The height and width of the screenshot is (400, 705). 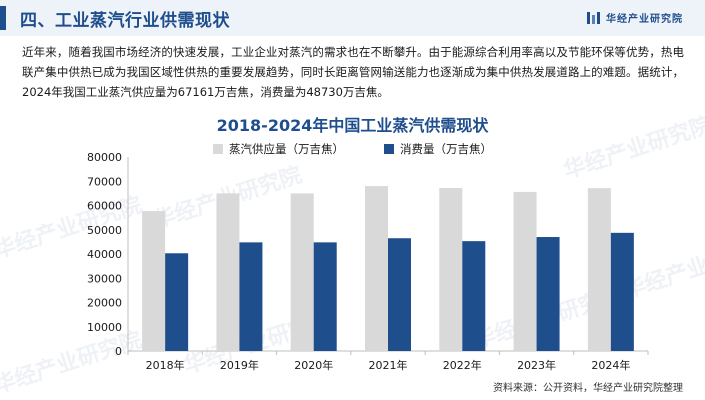 I want to click on section-header: 四、工业蒸汽行业供需现状 华经产业研究院, so click(x=352, y=18).